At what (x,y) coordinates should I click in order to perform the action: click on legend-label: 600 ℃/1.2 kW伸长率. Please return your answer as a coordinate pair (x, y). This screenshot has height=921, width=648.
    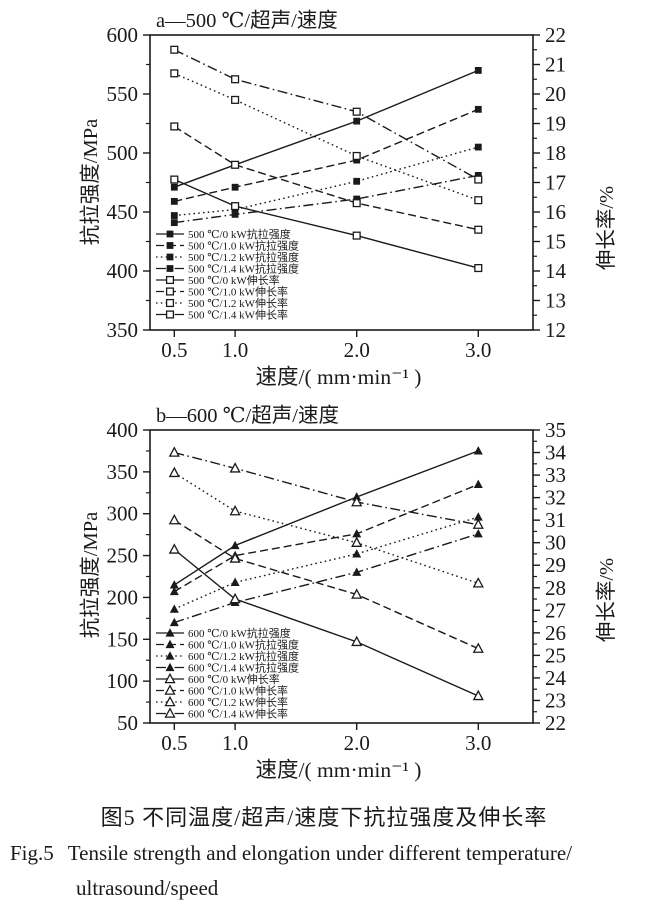
    Looking at the image, I should click on (238, 702).